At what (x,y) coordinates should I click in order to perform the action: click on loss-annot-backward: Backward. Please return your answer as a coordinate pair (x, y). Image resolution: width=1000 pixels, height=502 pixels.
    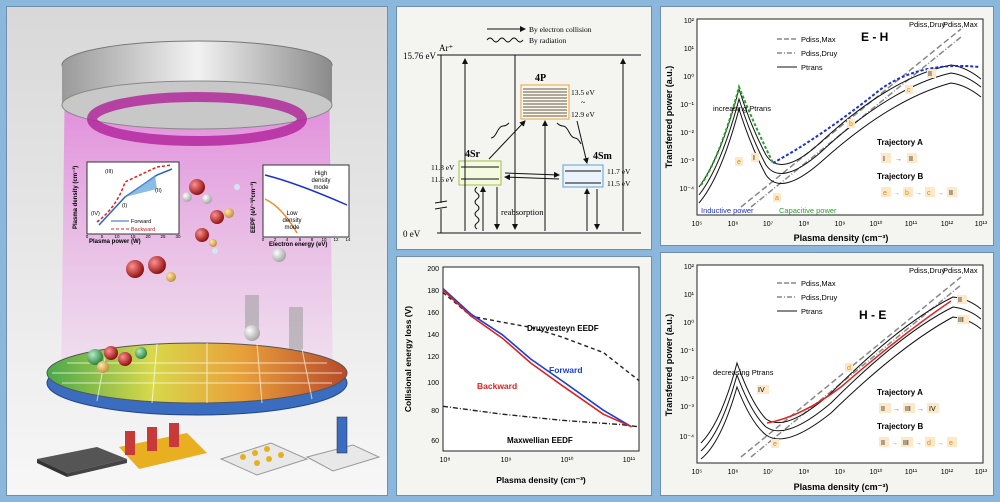
    Looking at the image, I should click on (497, 386).